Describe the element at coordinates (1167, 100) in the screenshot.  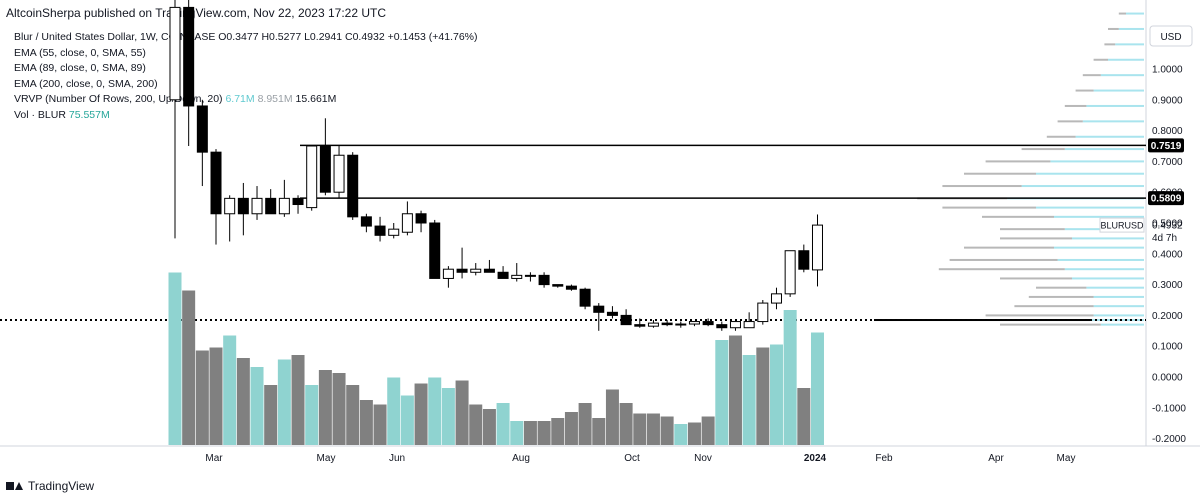
I see `price-tick-label: 0.9000` at that location.